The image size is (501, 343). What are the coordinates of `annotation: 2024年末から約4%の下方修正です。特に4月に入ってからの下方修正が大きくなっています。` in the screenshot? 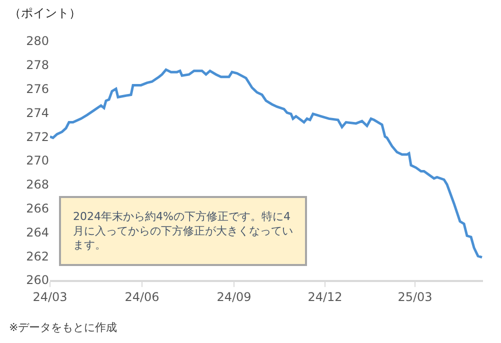 It's located at (183, 231).